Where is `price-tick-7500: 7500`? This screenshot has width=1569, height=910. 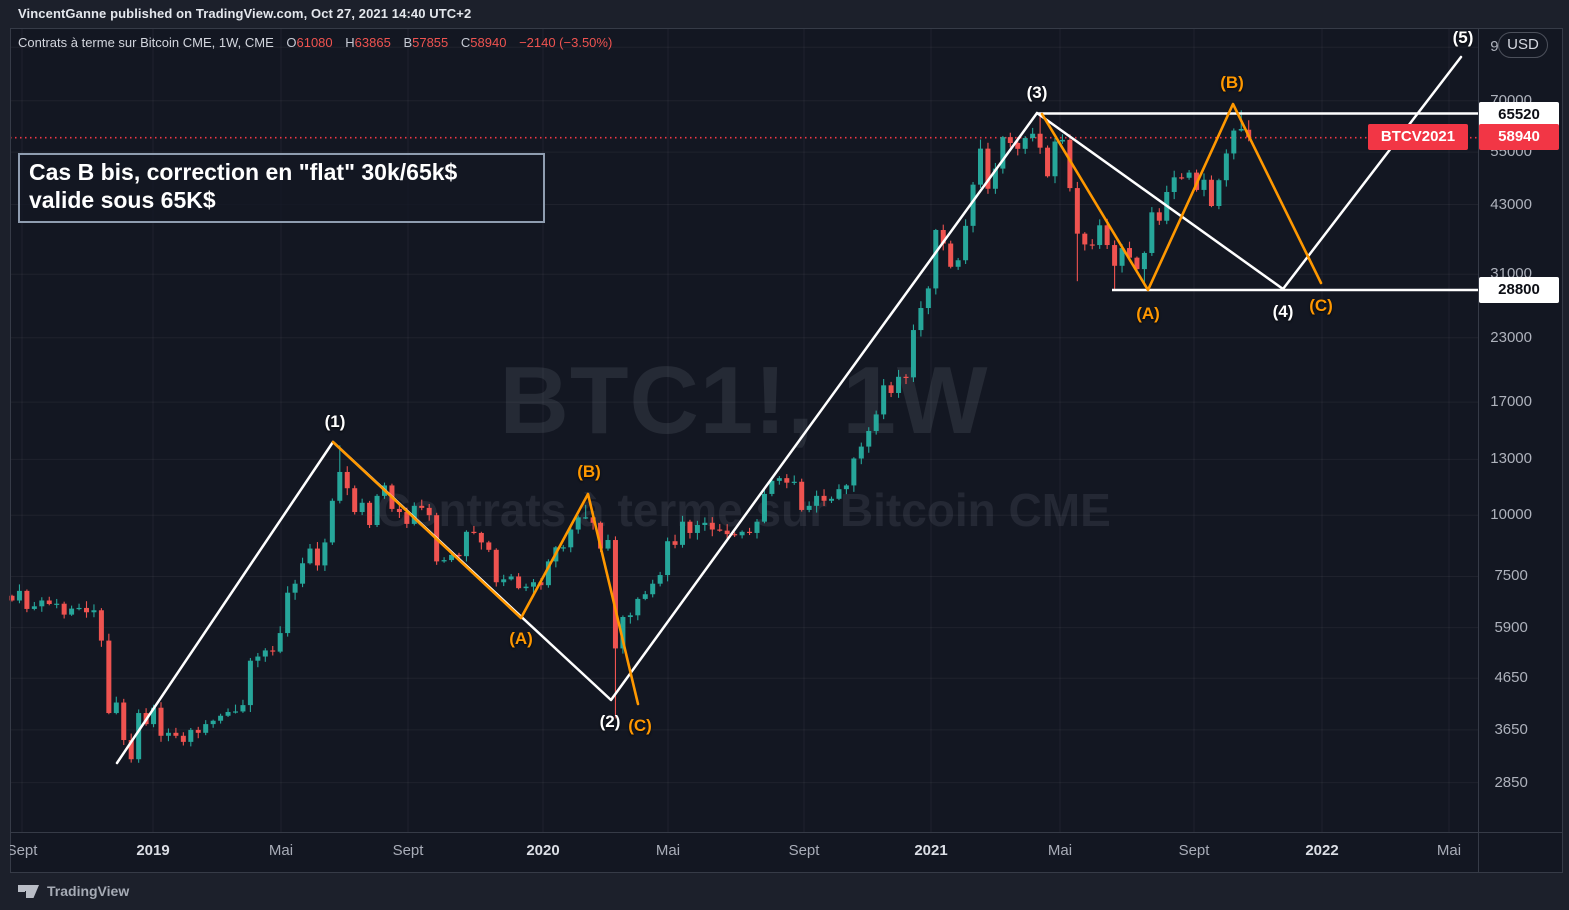 price-tick-7500: 7500 is located at coordinates (1511, 576).